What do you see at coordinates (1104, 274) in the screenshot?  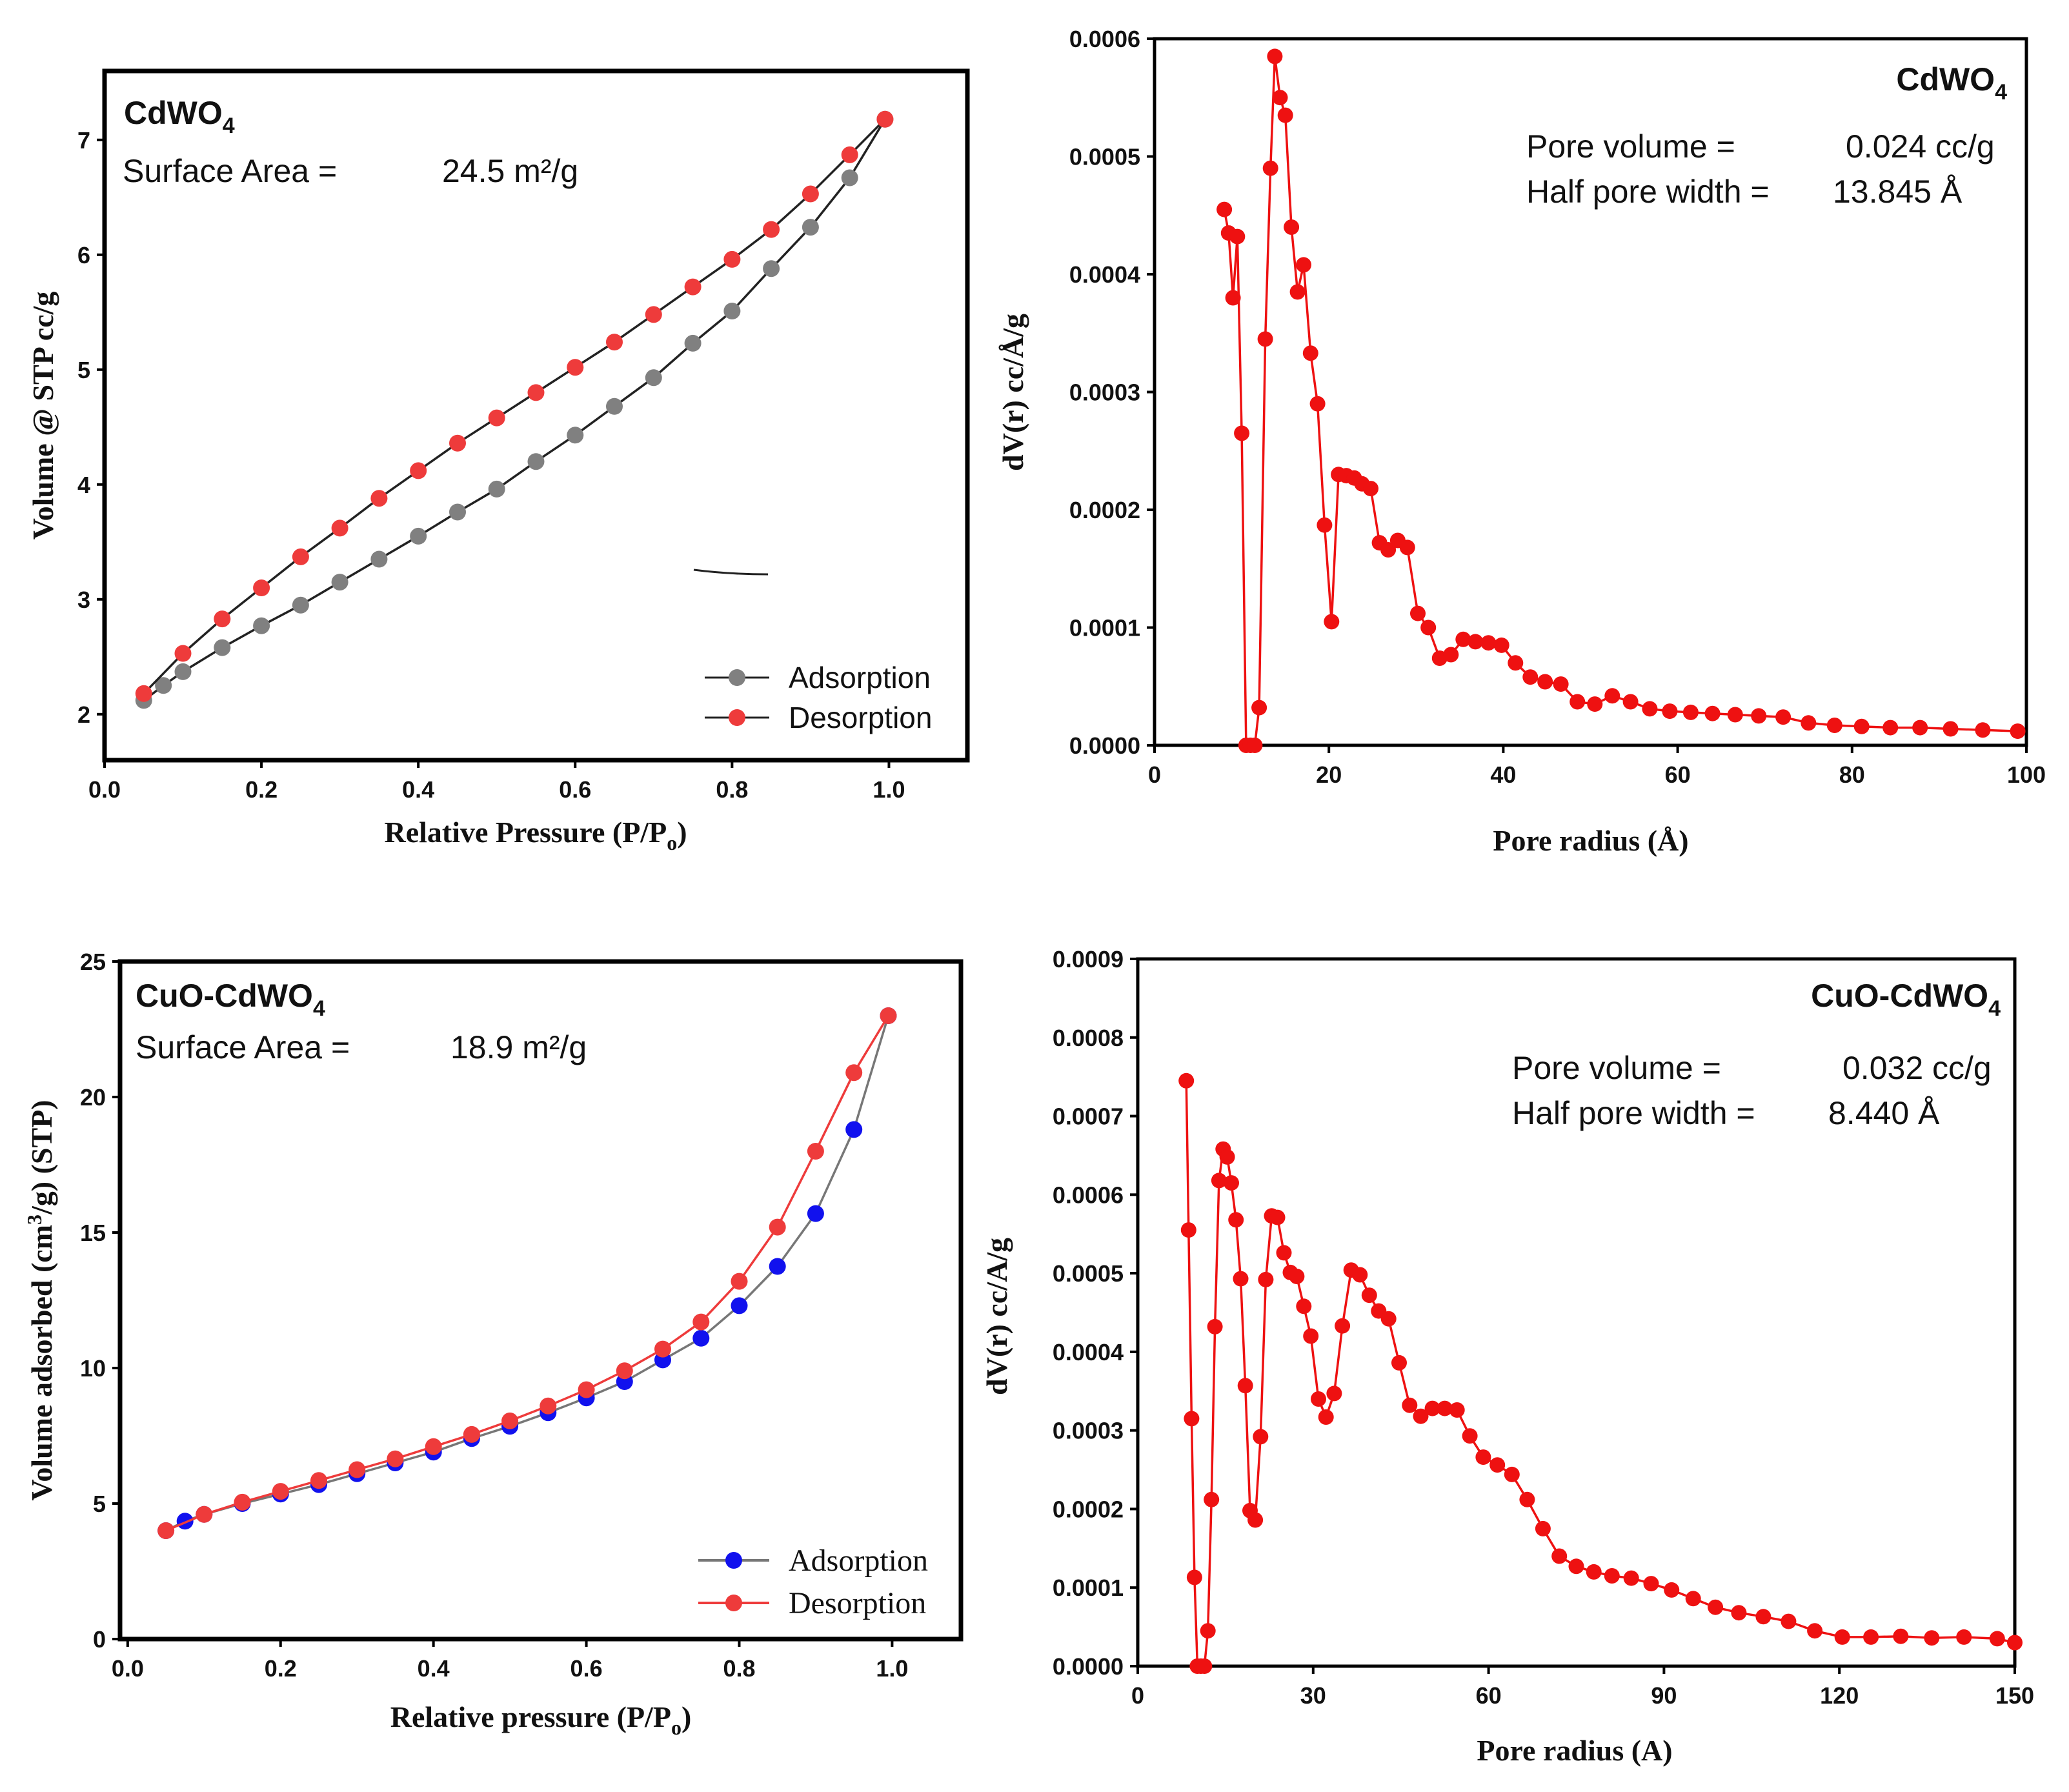 I see `y-tick-label: 0.0004` at bounding box center [1104, 274].